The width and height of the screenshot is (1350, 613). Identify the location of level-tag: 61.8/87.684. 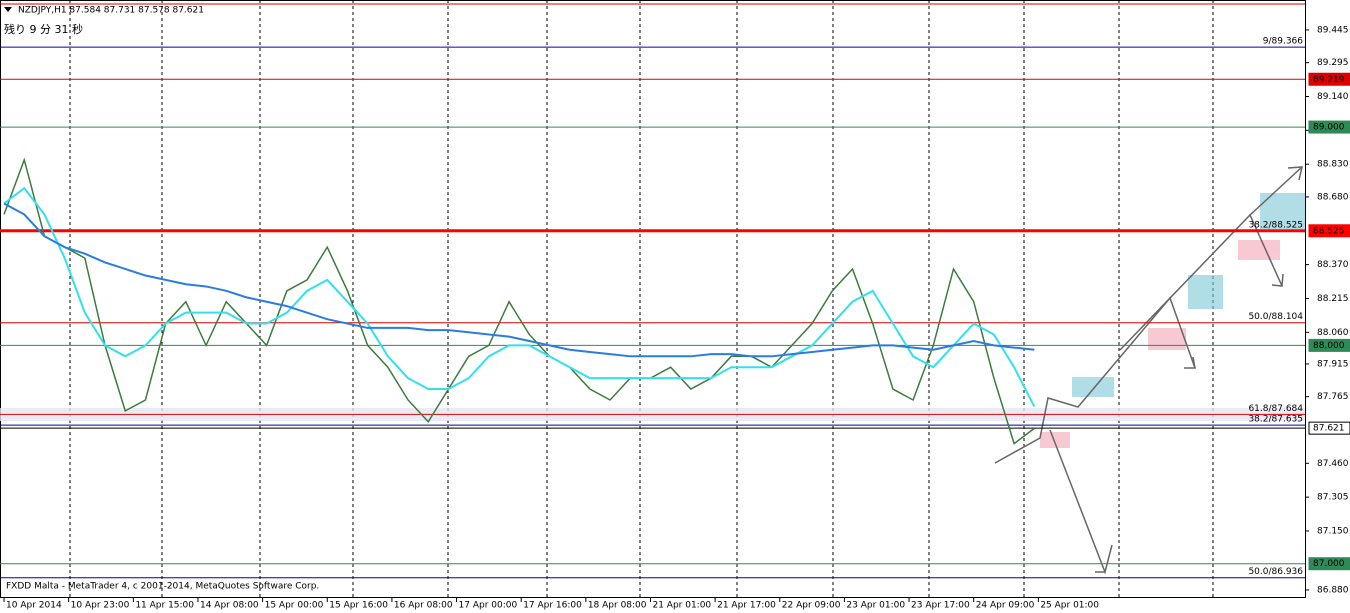
(1275, 409).